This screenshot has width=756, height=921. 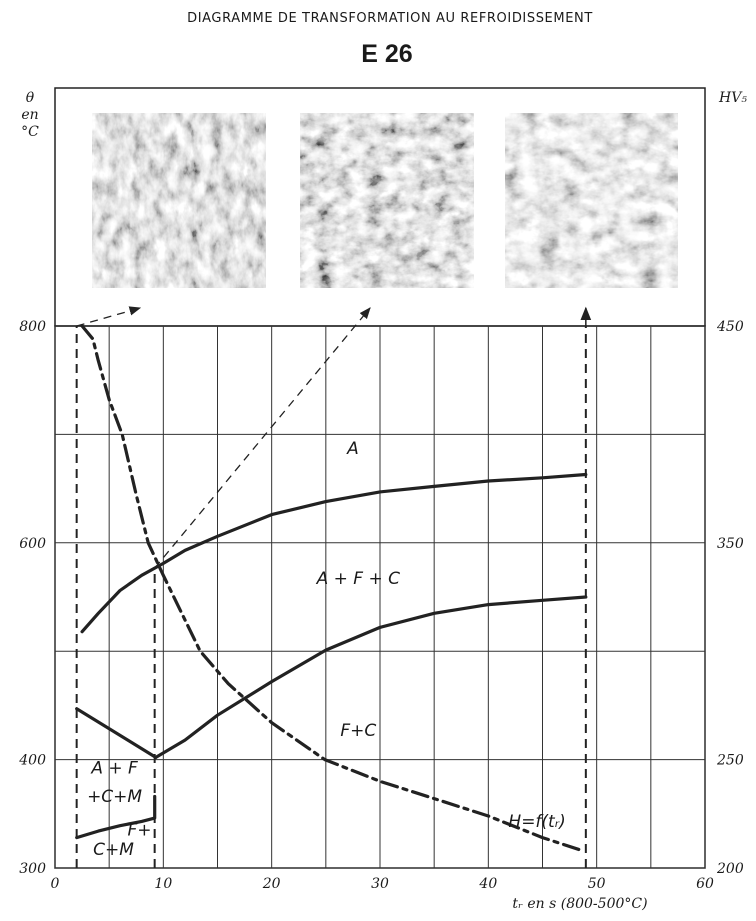 I want to click on y2-axis-label: HV₅, so click(x=732, y=98).